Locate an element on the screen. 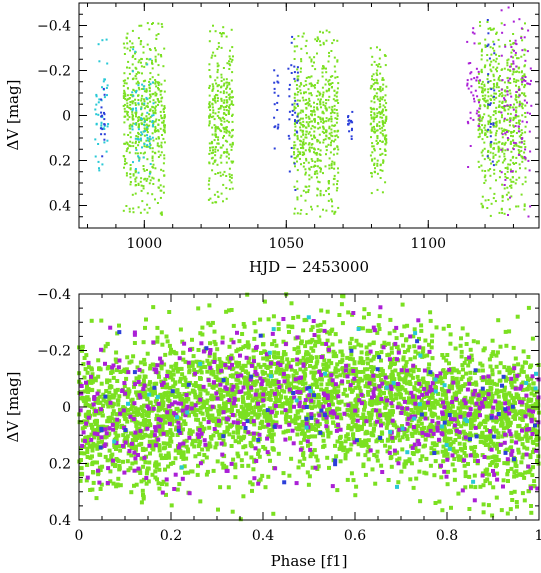  time-series-x-tick-label: 1100 is located at coordinates (428, 244).